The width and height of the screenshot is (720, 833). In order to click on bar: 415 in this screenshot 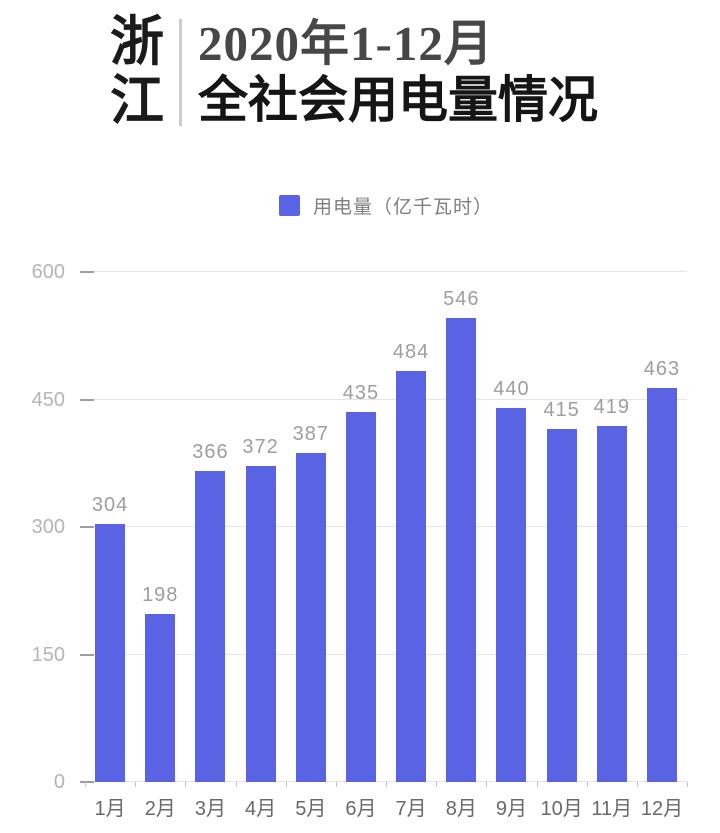, I will do `click(561, 590)`.